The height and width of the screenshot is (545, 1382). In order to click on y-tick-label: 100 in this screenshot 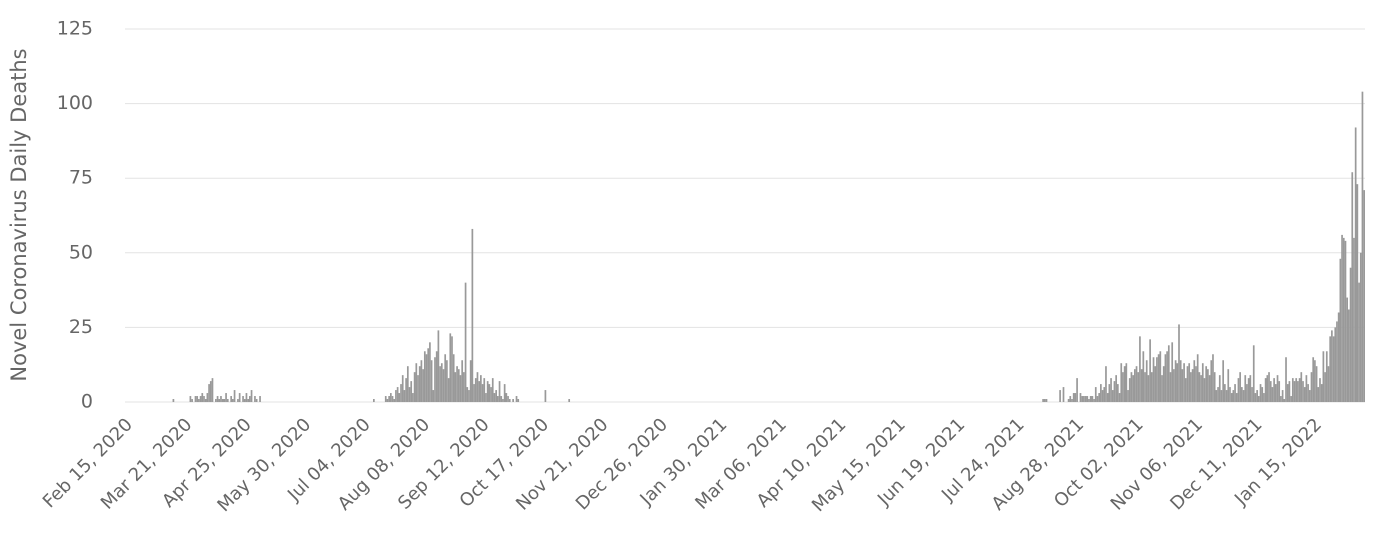, I will do `click(75, 103)`.